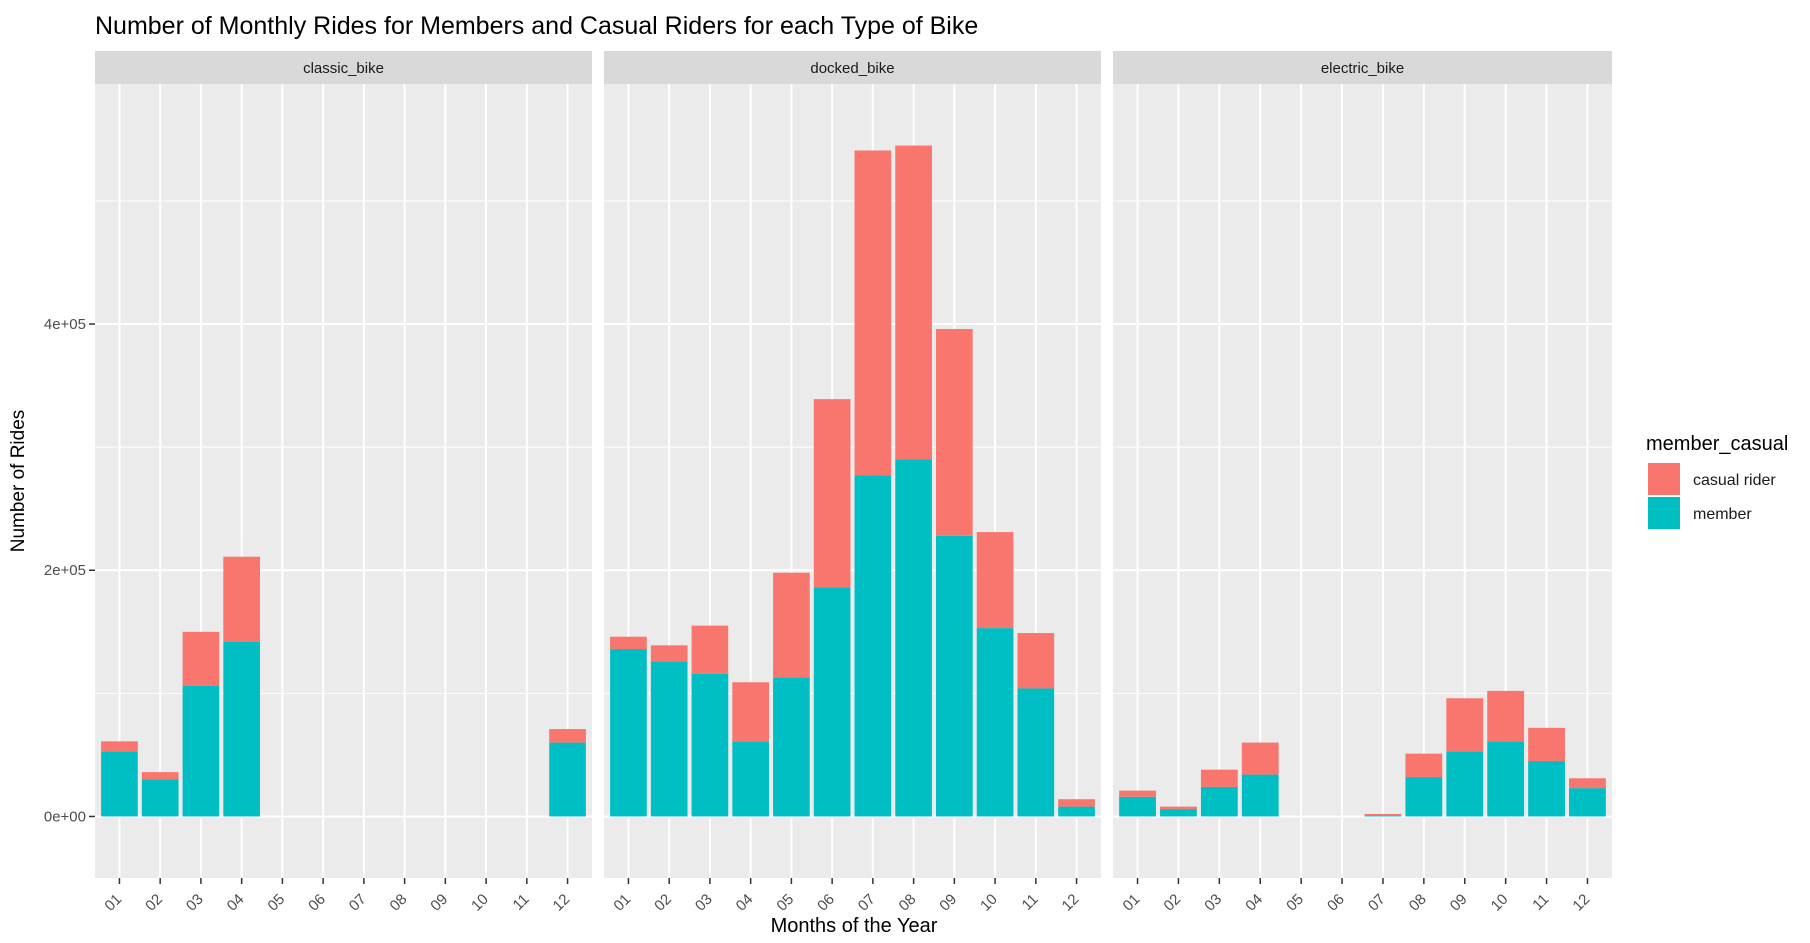  Describe the element at coordinates (65, 816) in the screenshot. I see `y-tick-label: 0e+00` at that location.